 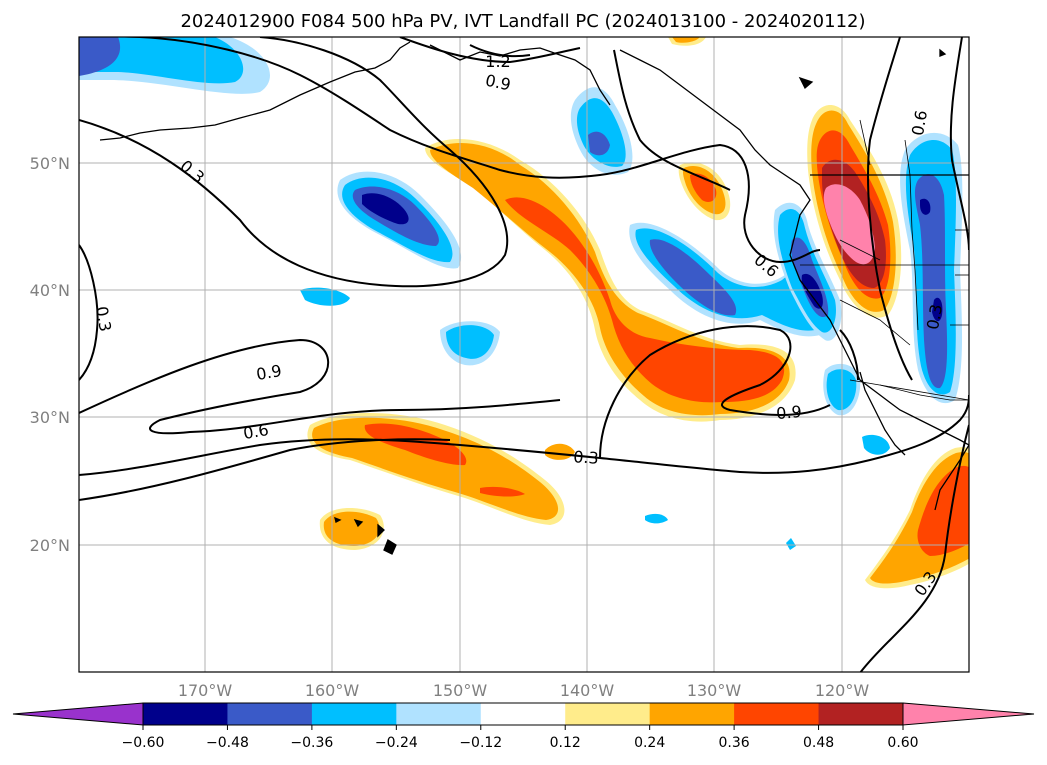 What do you see at coordinates (480, 743) in the screenshot?
I see `colorbar-tick-label: −0.12` at bounding box center [480, 743].